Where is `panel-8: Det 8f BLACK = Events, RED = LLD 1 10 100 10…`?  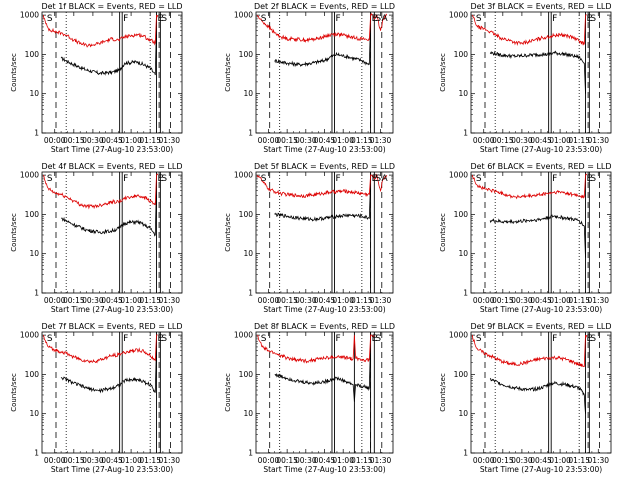 panel-8: Det 8f BLACK = Events, RED = LLD 1 10 100 10… is located at coordinates (309, 398).